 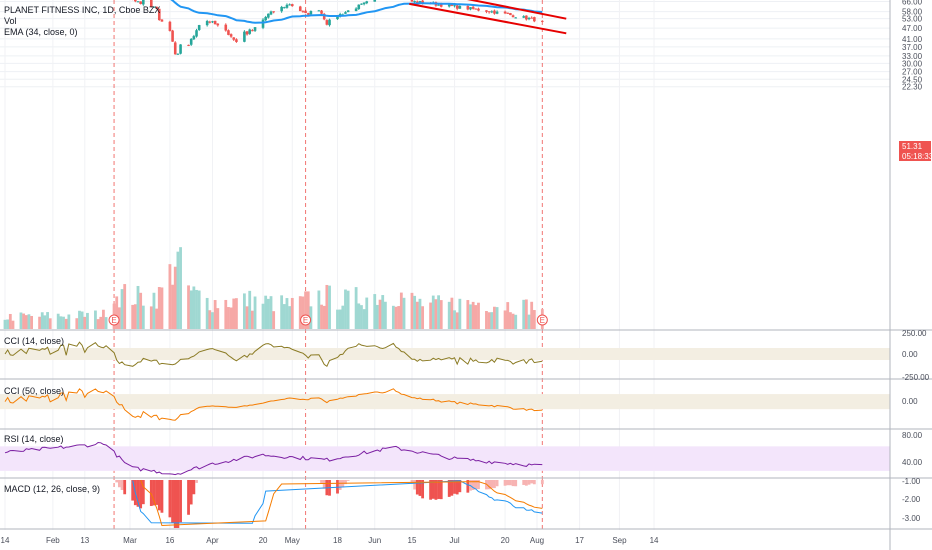 What do you see at coordinates (912, 28) in the screenshot?
I see `price-tick: 47.00` at bounding box center [912, 28].